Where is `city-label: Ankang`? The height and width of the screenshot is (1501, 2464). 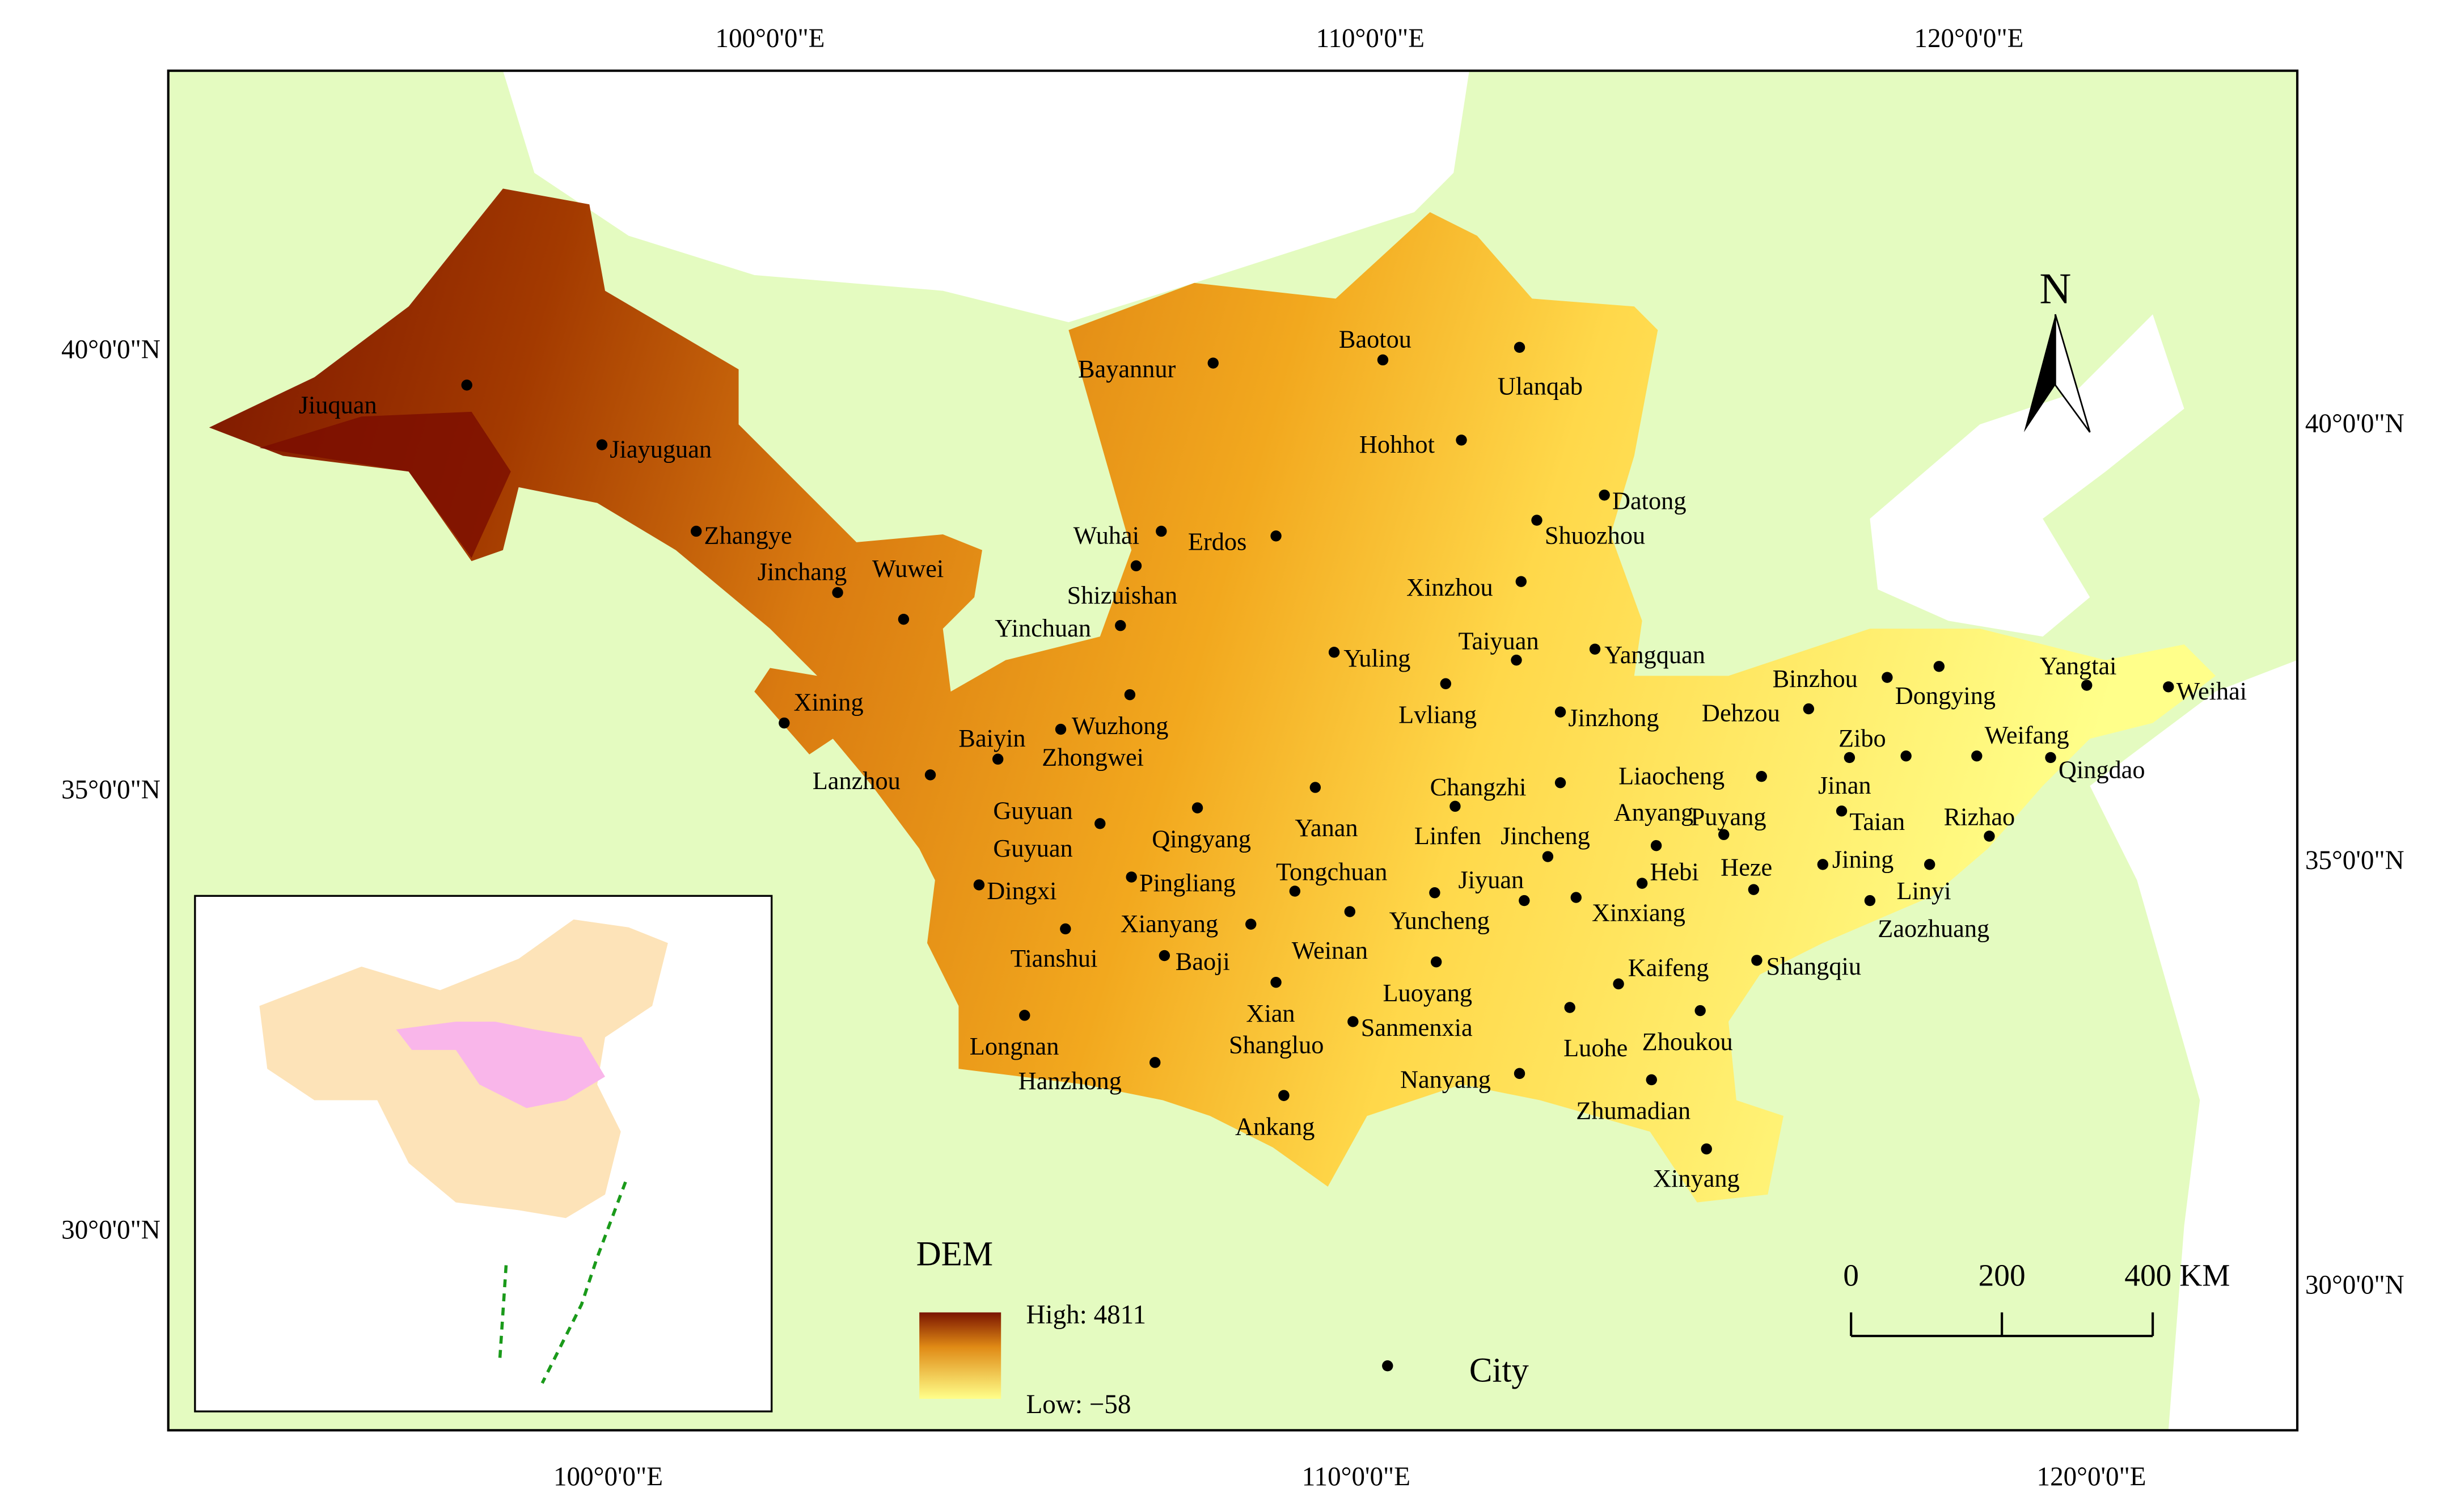 city-label: Ankang is located at coordinates (1275, 1126).